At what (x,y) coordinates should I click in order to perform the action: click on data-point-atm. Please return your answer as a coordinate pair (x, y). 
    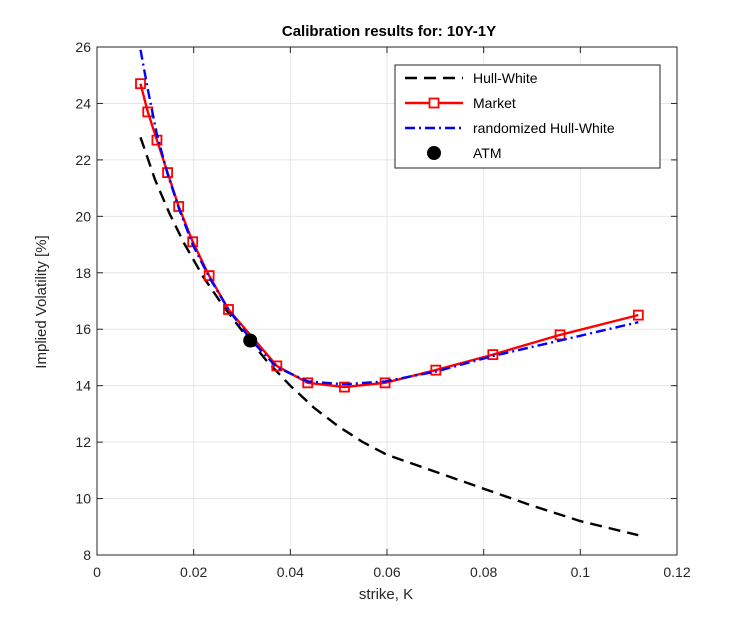
    Looking at the image, I should click on (250, 340).